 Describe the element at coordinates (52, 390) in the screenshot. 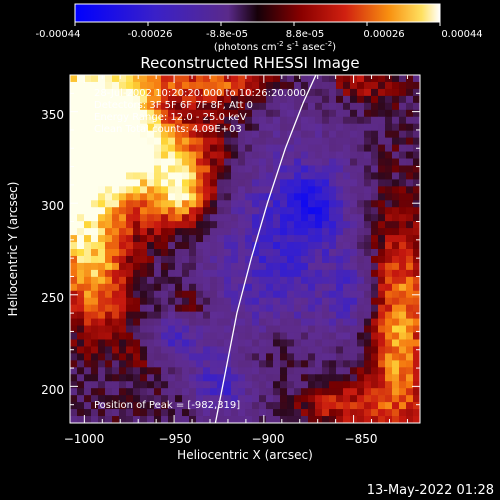

I see `y-tick-label: 200` at that location.